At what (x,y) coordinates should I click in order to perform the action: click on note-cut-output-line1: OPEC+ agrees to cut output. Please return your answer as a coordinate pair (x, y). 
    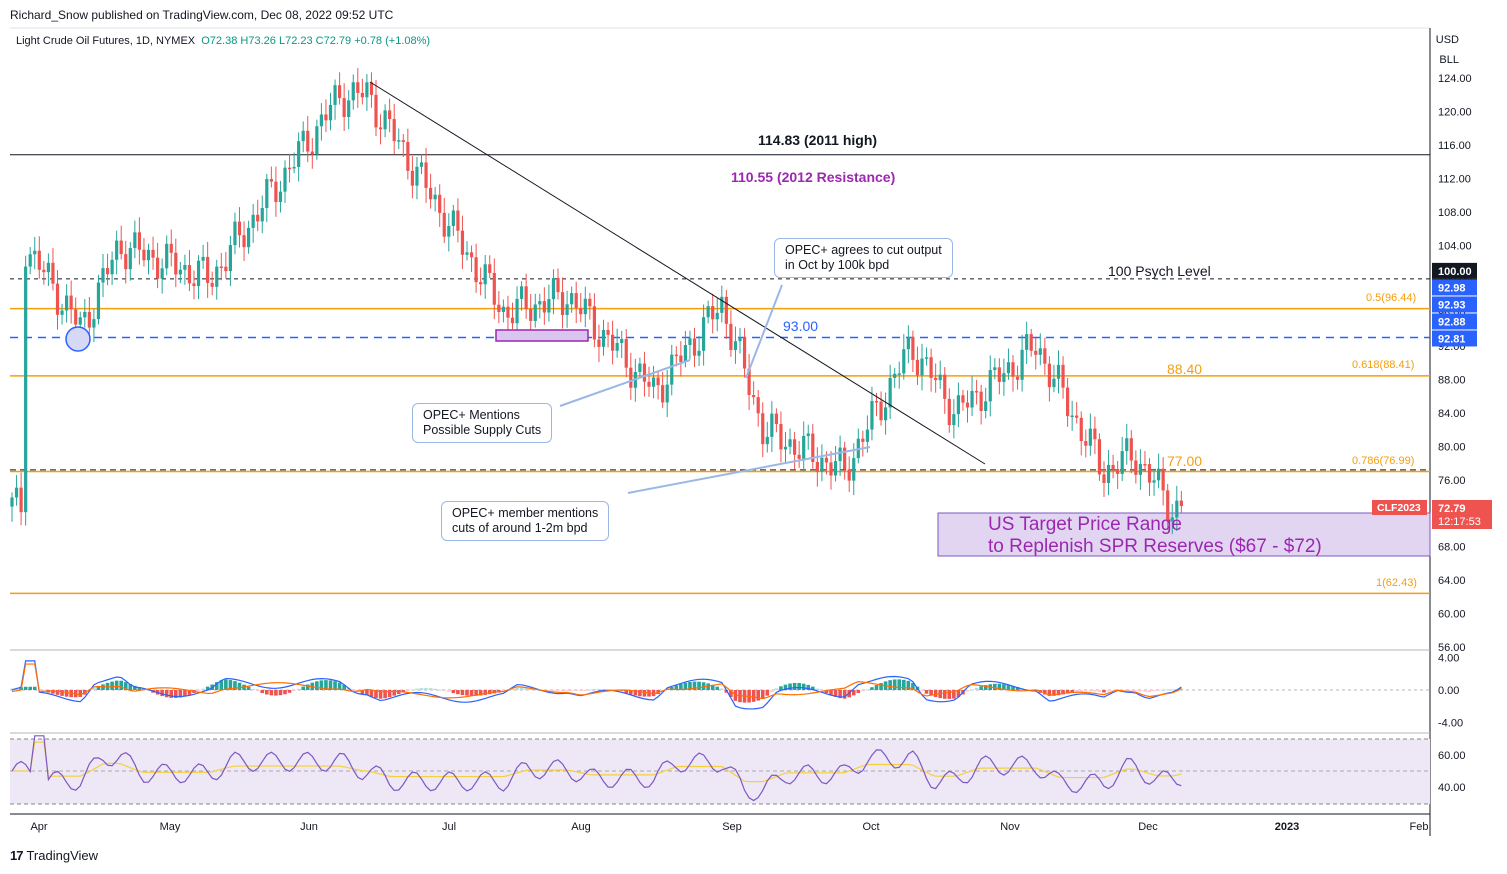
    Looking at the image, I should click on (863, 250).